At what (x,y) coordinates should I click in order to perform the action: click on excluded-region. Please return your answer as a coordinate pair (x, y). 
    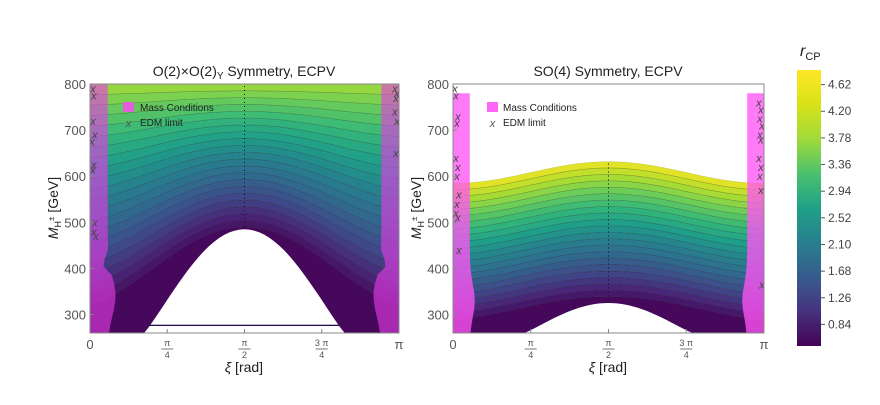
    Looking at the image, I should click on (608, 134).